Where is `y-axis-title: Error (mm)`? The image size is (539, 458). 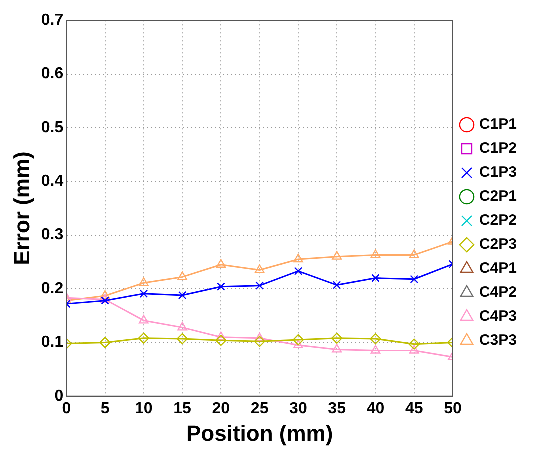
y-axis-title: Error (mm) is located at coordinates (21, 209).